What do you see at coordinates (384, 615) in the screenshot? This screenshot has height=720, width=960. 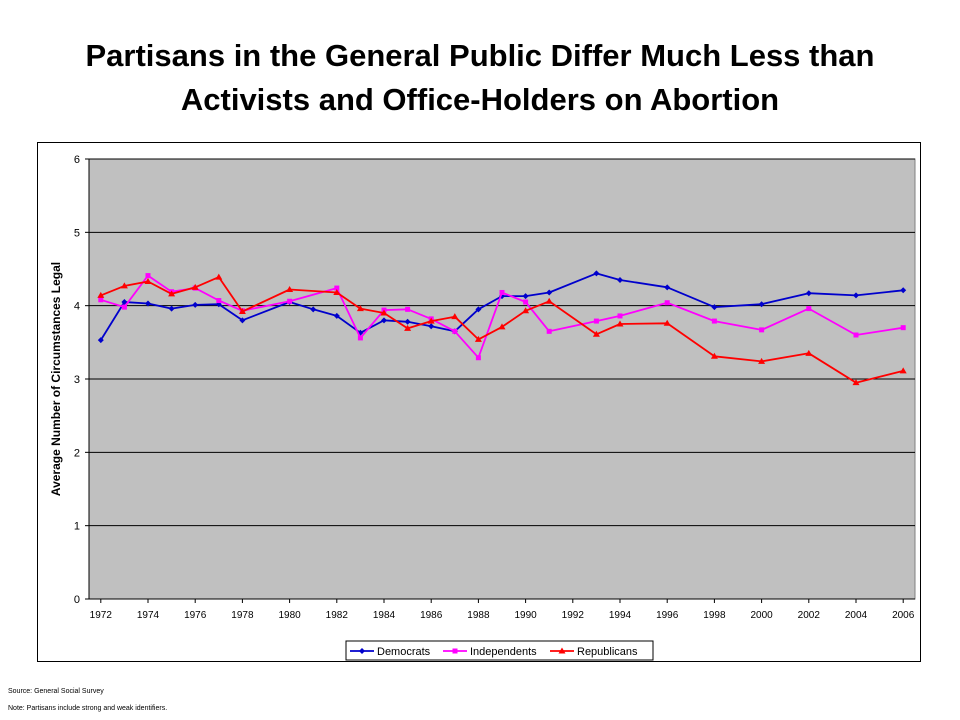 I see `x-tick-label: 1984` at bounding box center [384, 615].